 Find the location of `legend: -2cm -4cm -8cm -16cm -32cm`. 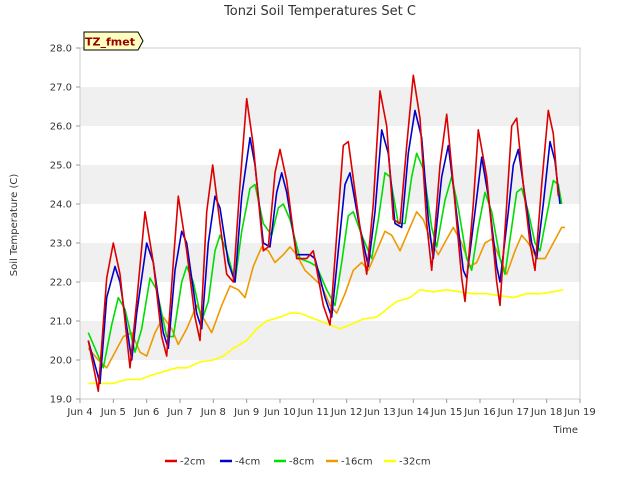

legend: -2cm -4cm -8cm -16cm -32cm is located at coordinates (298, 462).